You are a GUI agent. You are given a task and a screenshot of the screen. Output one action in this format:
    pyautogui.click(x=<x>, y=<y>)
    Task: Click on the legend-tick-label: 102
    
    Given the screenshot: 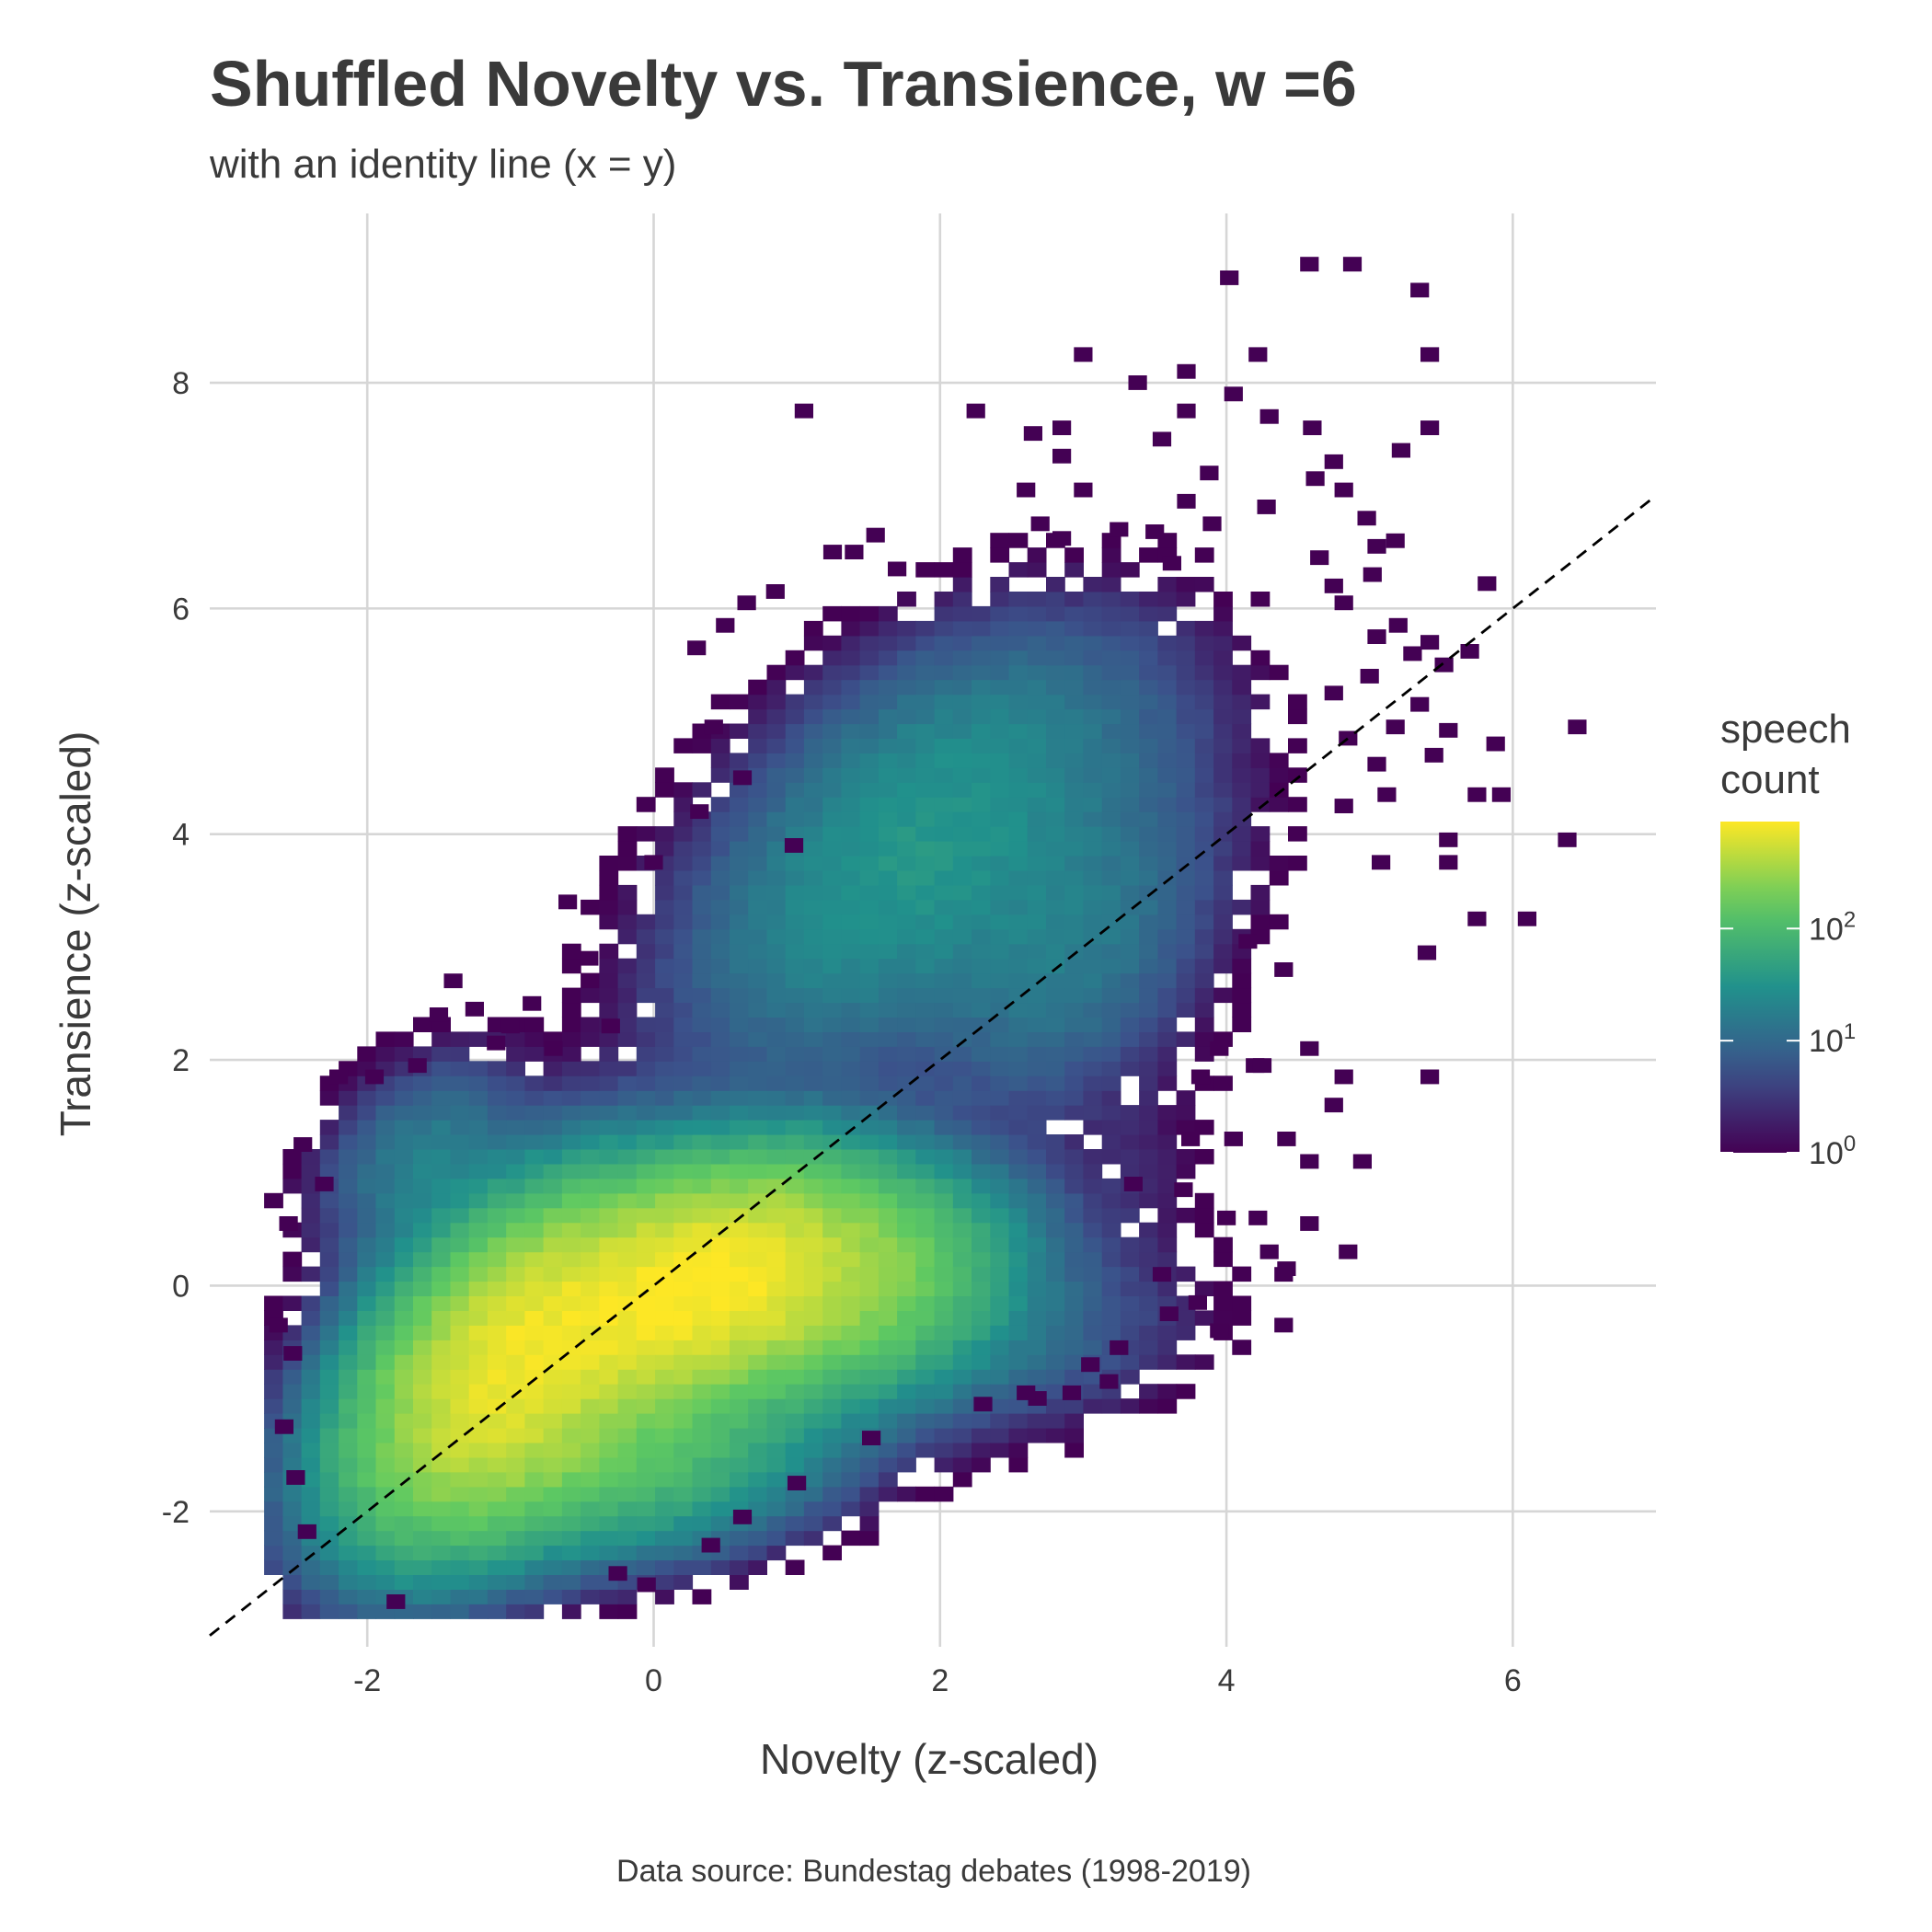 What is the action you would take?
    pyautogui.click(x=1832, y=927)
    